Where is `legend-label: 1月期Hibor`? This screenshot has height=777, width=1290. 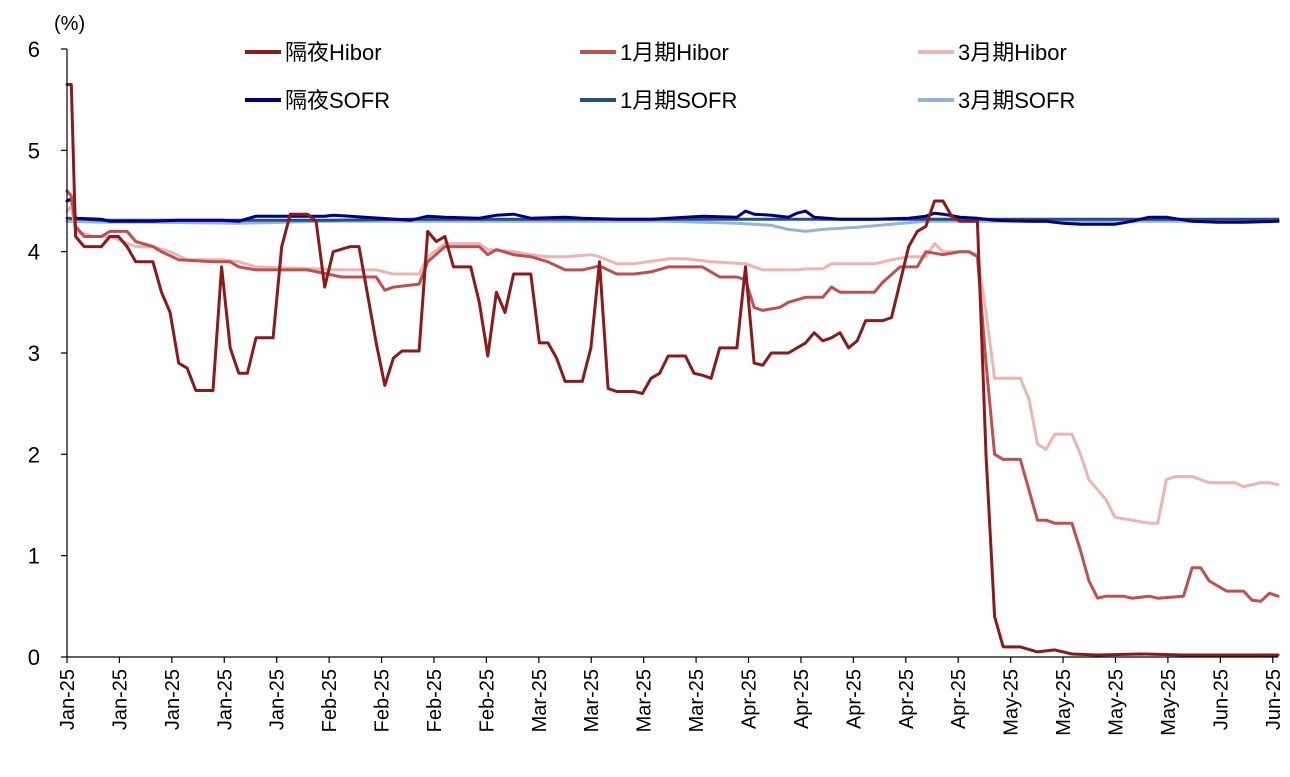
legend-label: 1月期Hibor is located at coordinates (674, 52).